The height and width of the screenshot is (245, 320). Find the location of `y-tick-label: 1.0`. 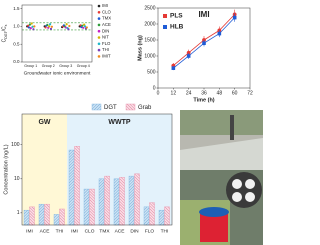

y-tick-label: 1.0 is located at coordinates (16, 26).